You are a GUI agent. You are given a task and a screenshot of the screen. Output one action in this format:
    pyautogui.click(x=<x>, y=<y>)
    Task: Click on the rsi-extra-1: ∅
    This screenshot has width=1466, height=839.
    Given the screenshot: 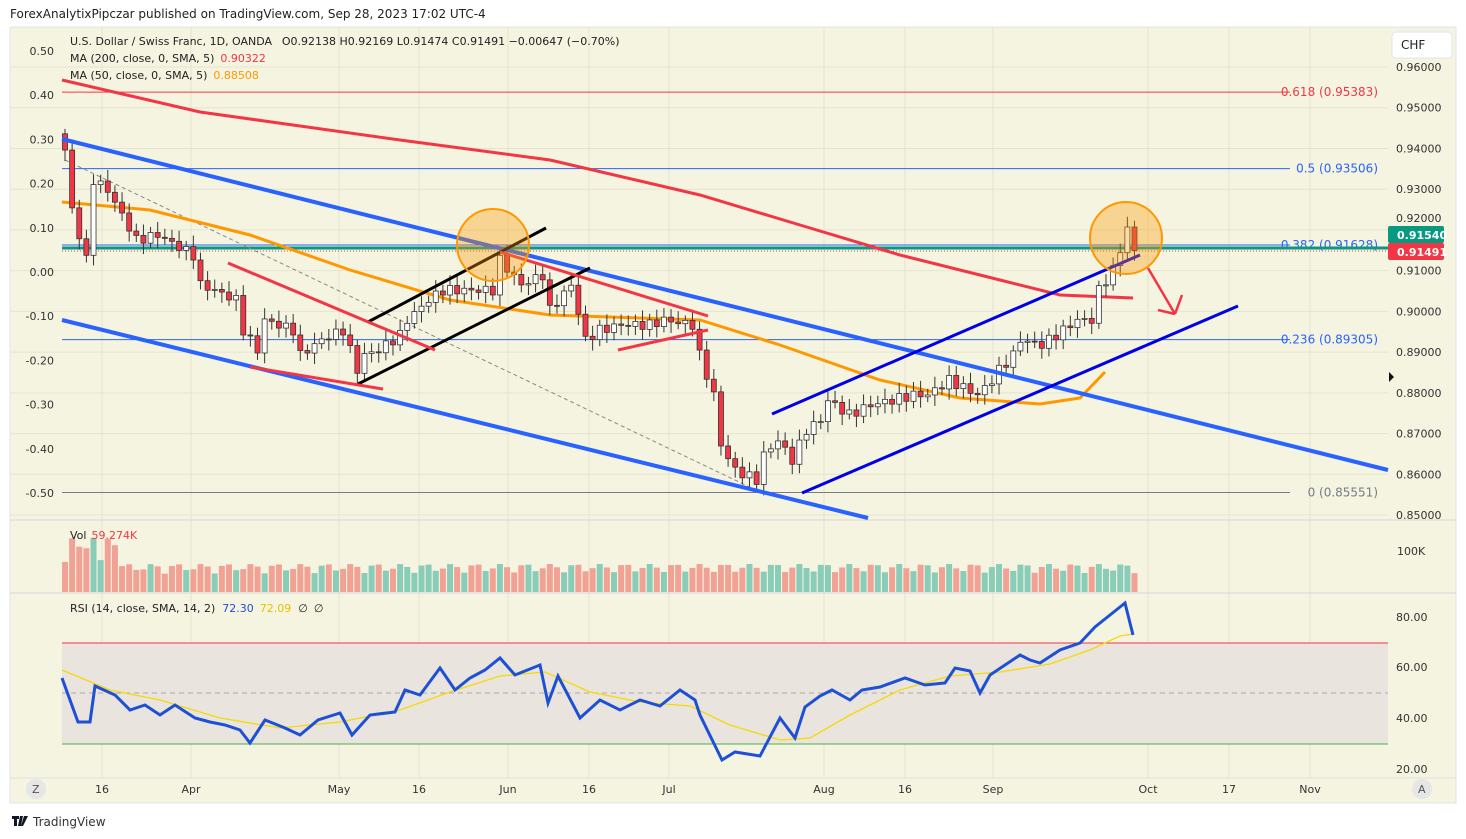 What is the action you would take?
    pyautogui.click(x=303, y=608)
    